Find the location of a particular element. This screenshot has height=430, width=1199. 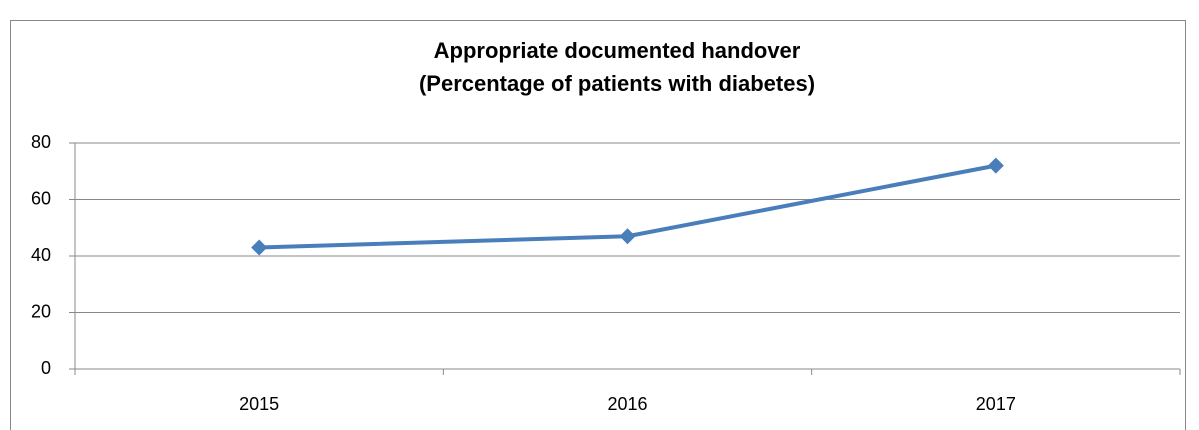

x-tick-label: 2016 is located at coordinates (627, 404).